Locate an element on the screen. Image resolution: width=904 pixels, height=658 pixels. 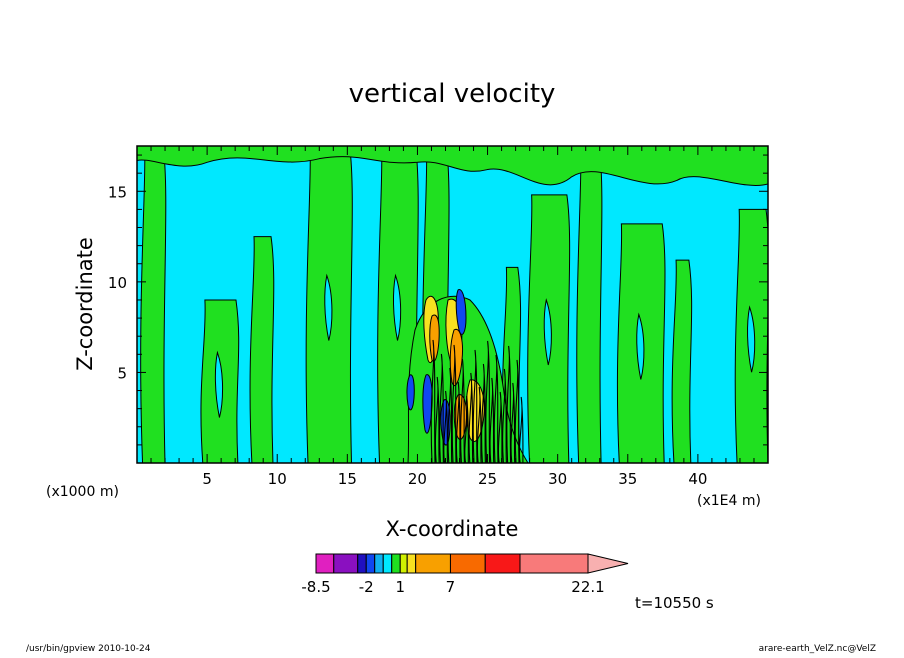
x-axis-label: X-coordinate is located at coordinates (452, 529).